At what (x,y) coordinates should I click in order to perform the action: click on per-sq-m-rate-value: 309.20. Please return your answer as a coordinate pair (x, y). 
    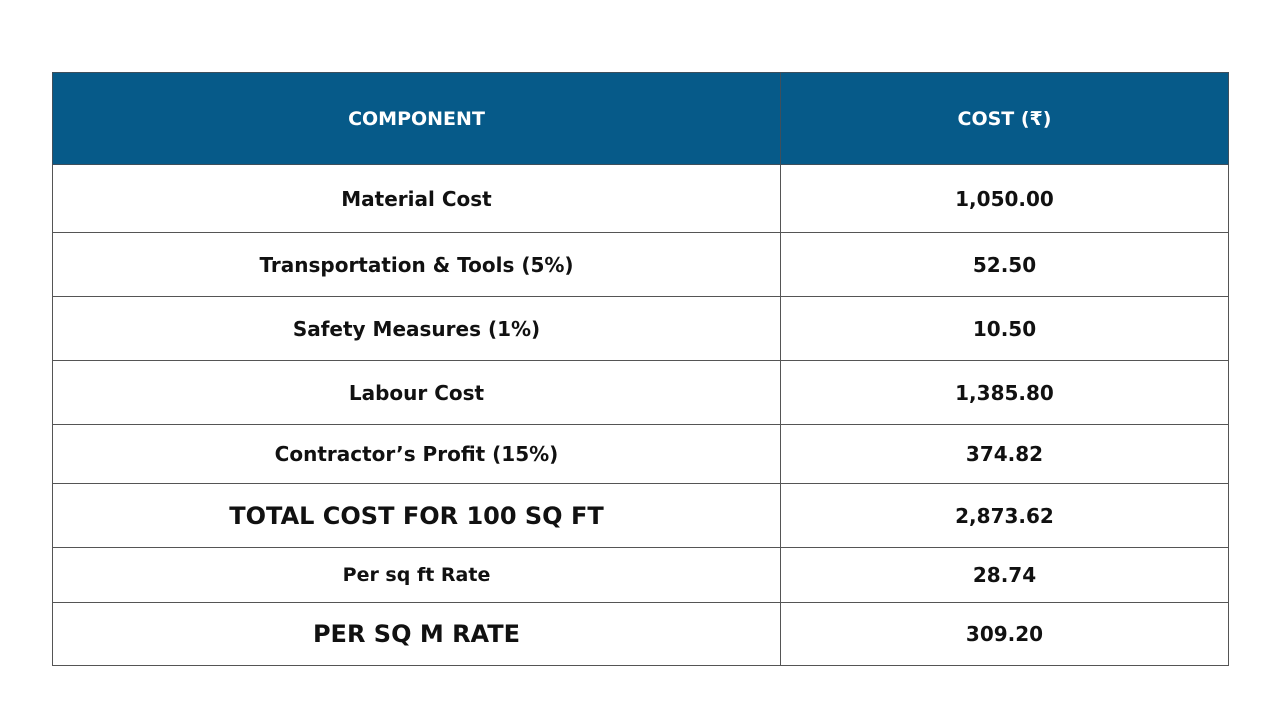
    Looking at the image, I should click on (1004, 634).